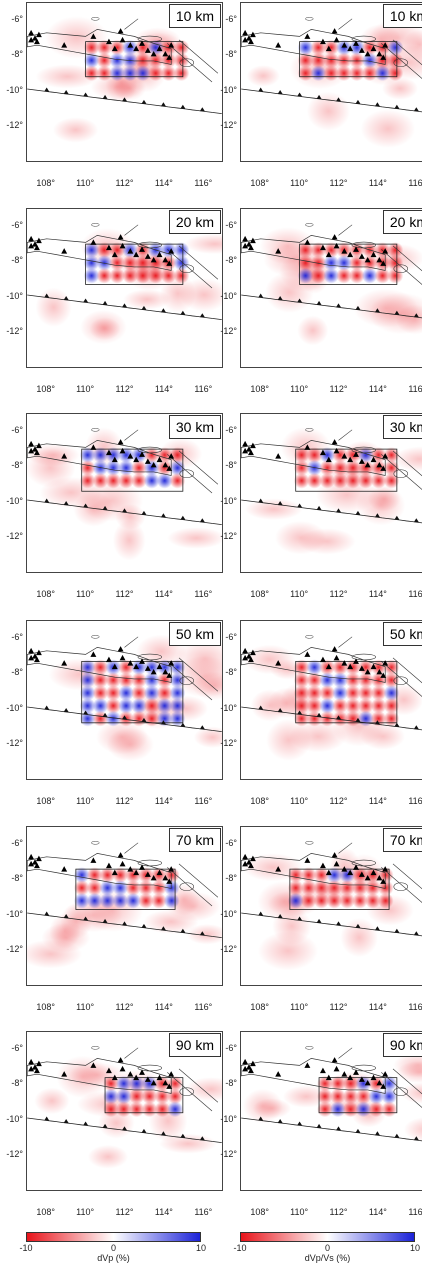  What do you see at coordinates (346, 692) in the screenshot?
I see `resolution-outline` at bounding box center [346, 692].